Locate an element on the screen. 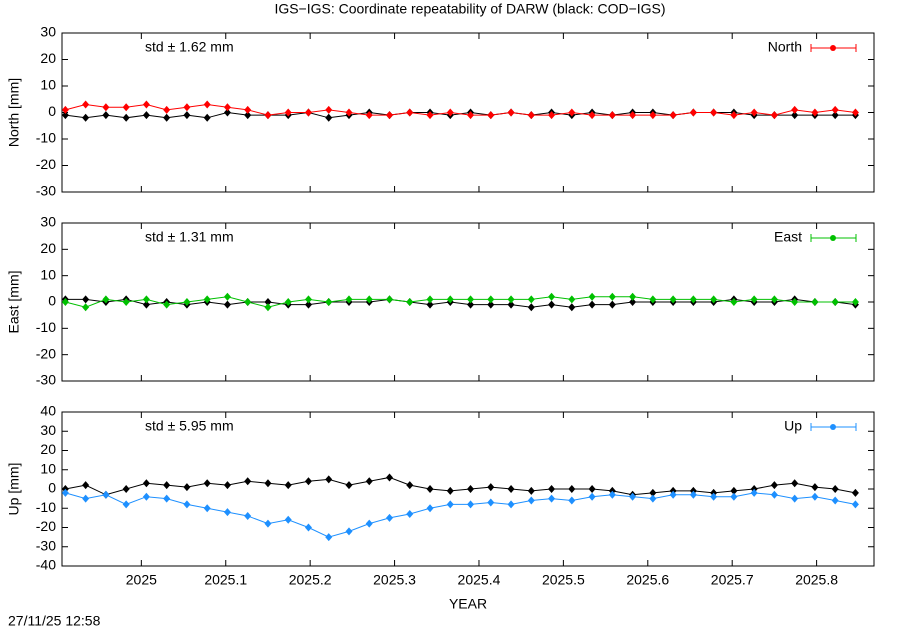 Image resolution: width=900 pixels, height=630 pixels. y-tick-label: -10 is located at coordinates (46, 507).